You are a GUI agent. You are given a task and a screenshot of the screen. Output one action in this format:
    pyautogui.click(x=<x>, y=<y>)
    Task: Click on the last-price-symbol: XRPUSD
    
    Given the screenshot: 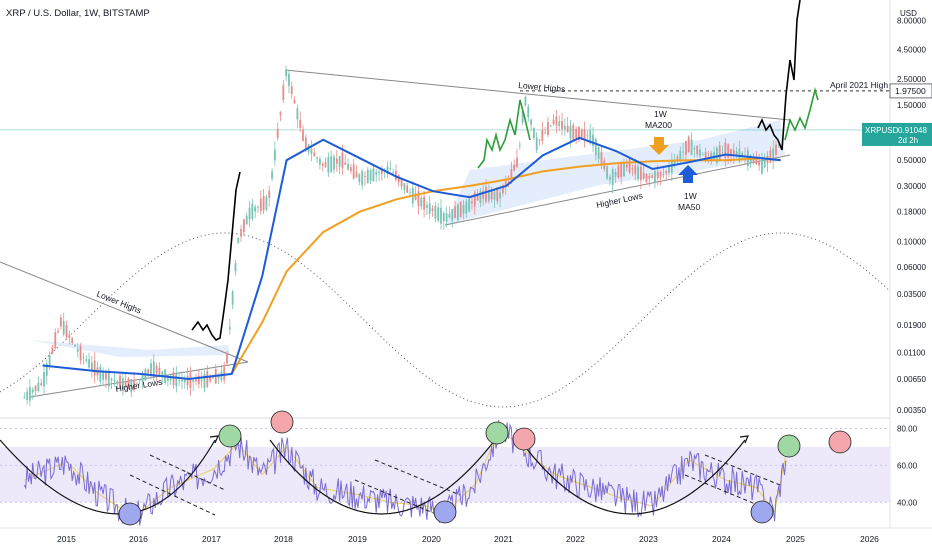 What is the action you would take?
    pyautogui.click(x=882, y=130)
    